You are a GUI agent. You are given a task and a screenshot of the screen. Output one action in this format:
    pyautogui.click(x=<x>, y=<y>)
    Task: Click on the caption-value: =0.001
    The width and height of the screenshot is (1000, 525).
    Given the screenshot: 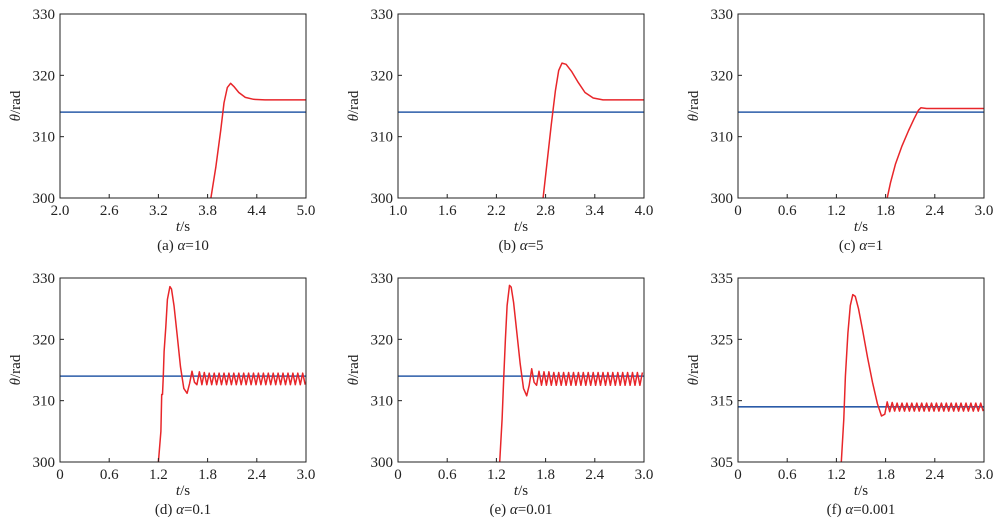 What is the action you would take?
    pyautogui.click(x=874, y=510)
    